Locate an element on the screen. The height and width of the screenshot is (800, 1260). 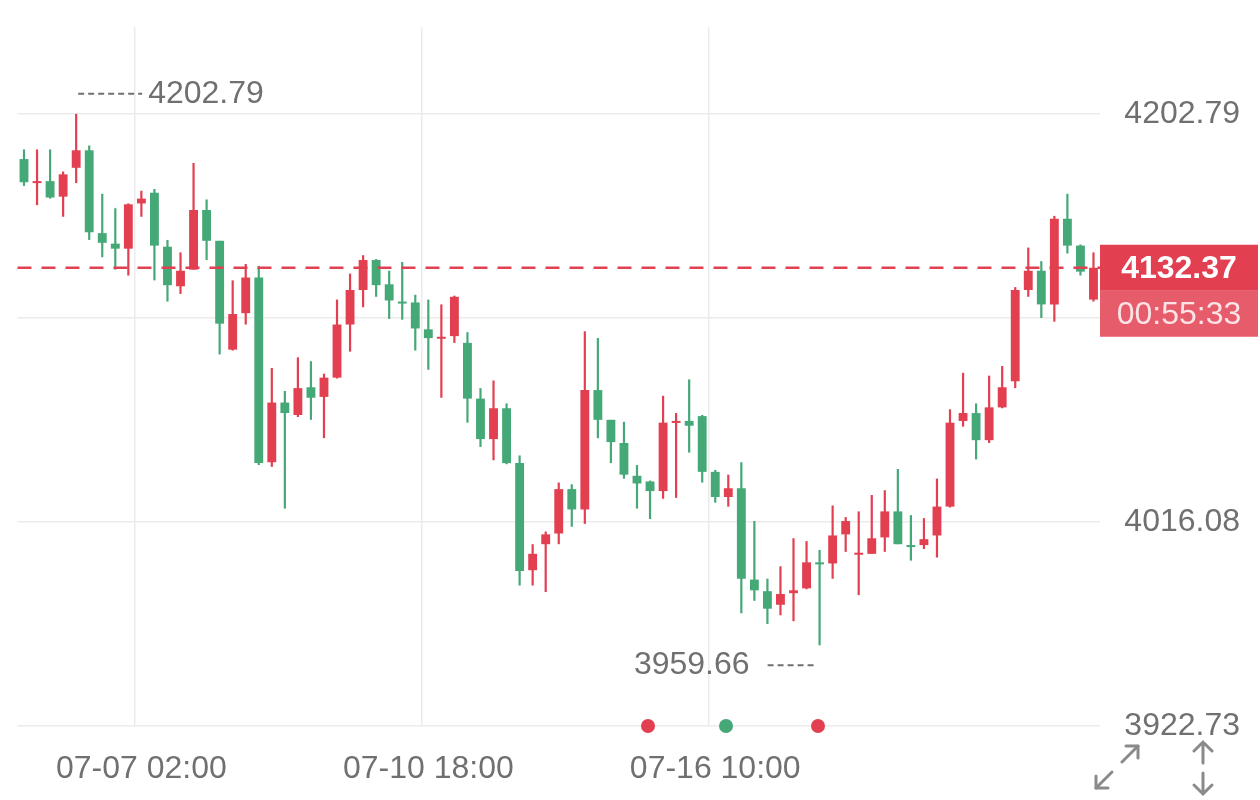
ref-line-label: 4132.37 is located at coordinates (1179, 266).